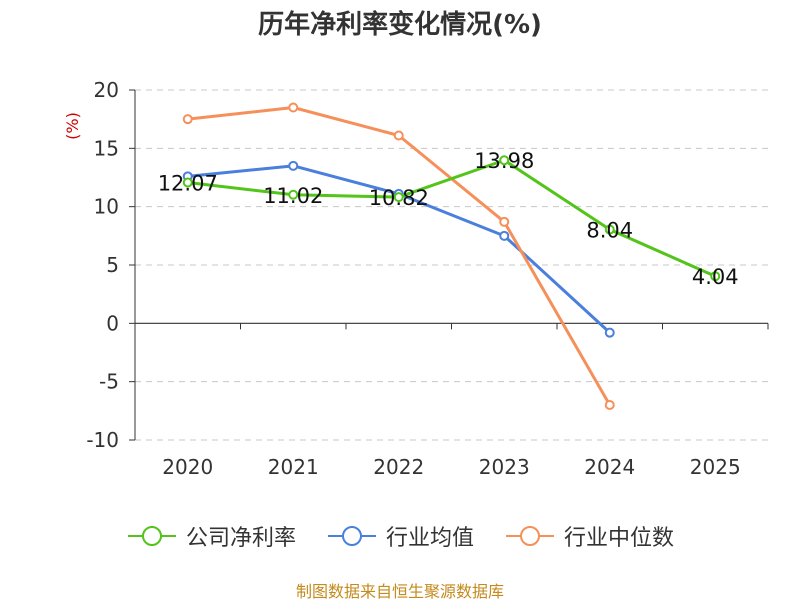 The width and height of the screenshot is (800, 602). What do you see at coordinates (240, 538) in the screenshot?
I see `legend-label: 公司净利率` at bounding box center [240, 538].